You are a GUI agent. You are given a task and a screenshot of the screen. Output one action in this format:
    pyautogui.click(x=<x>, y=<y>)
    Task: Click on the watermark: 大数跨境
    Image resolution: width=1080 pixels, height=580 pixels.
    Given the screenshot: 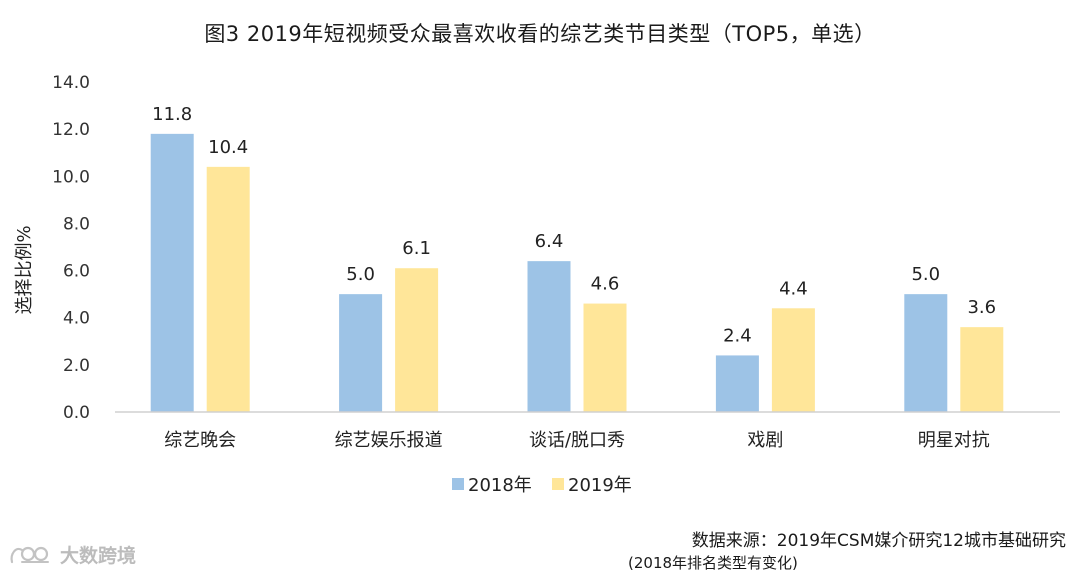 What is the action you would take?
    pyautogui.click(x=72, y=554)
    